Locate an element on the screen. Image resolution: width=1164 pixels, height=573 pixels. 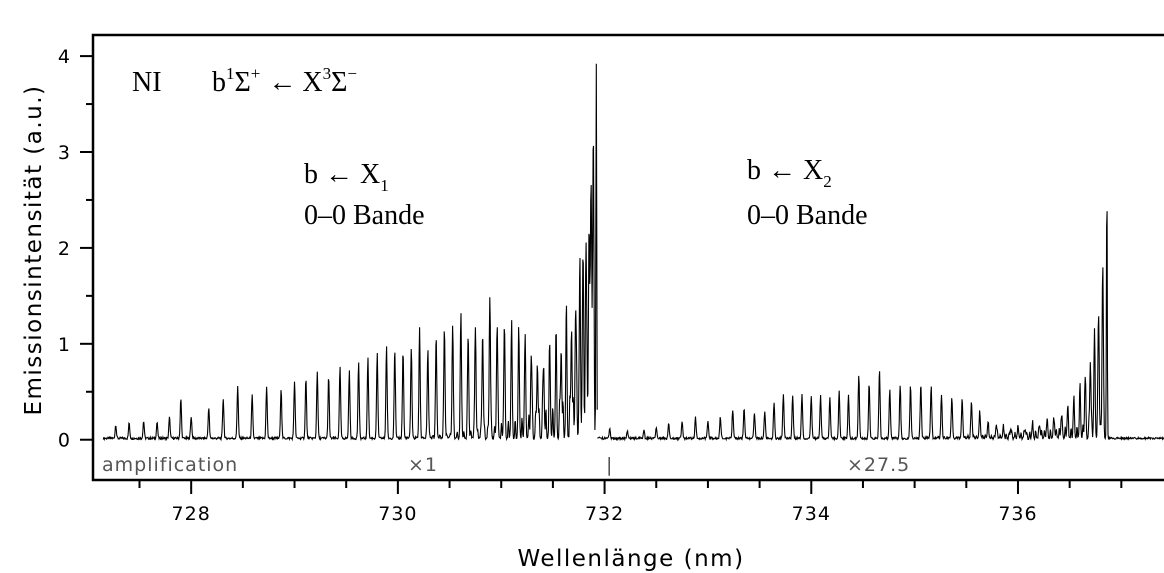
band2-annotation-line1: b ← X2 is located at coordinates (789, 173).